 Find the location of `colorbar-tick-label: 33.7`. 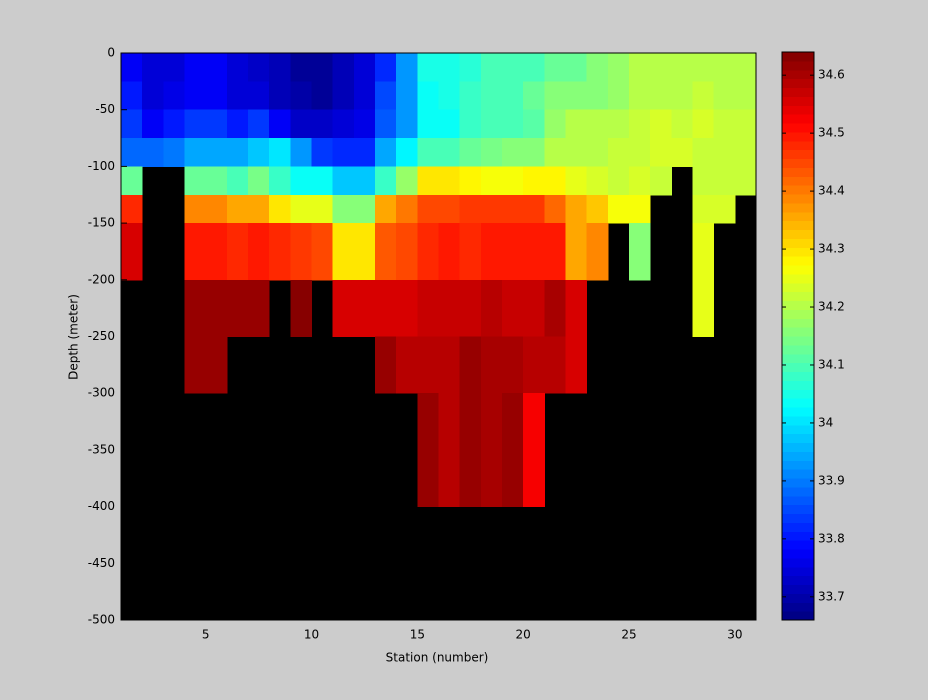

colorbar-tick-label: 33.7 is located at coordinates (831, 596).